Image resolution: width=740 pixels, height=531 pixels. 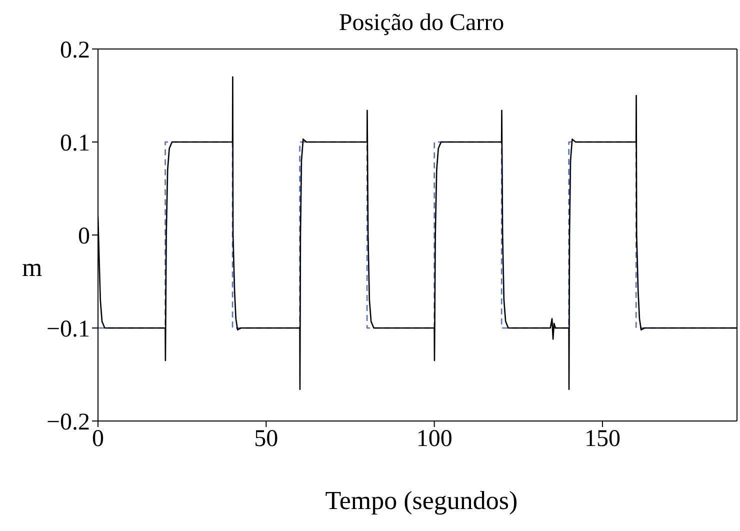 What do you see at coordinates (75, 143) in the screenshot?
I see `y-tick-label: 0.1` at bounding box center [75, 143].